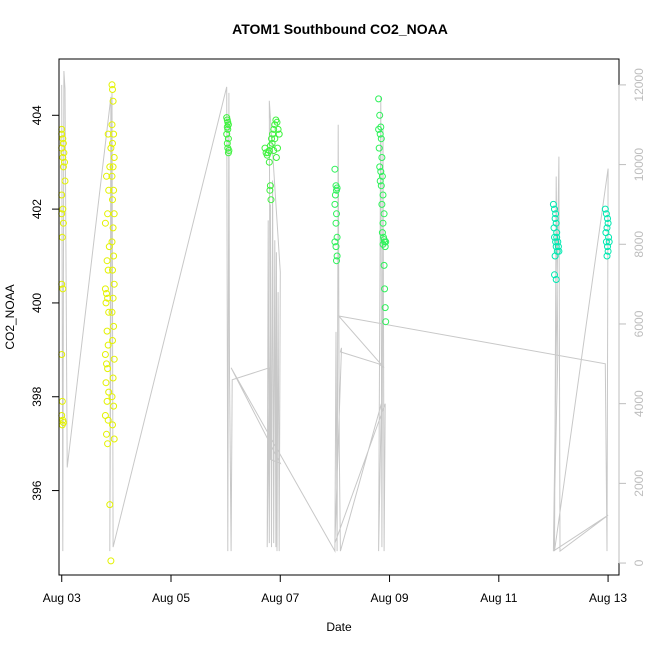 This screenshot has width=650, height=650. What do you see at coordinates (62, 598) in the screenshot?
I see `x-tick-label: Aug 03` at bounding box center [62, 598].